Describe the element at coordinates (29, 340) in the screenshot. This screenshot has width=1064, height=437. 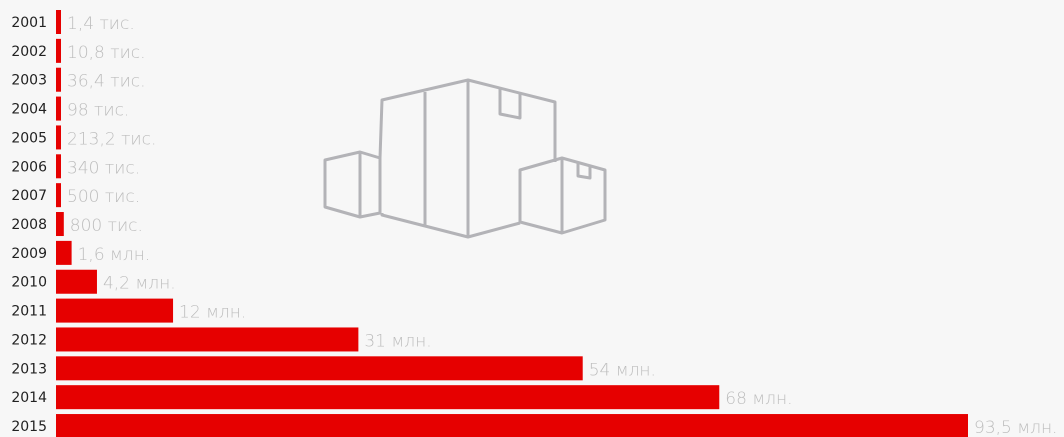
I see `year-label: 2012` at that location.